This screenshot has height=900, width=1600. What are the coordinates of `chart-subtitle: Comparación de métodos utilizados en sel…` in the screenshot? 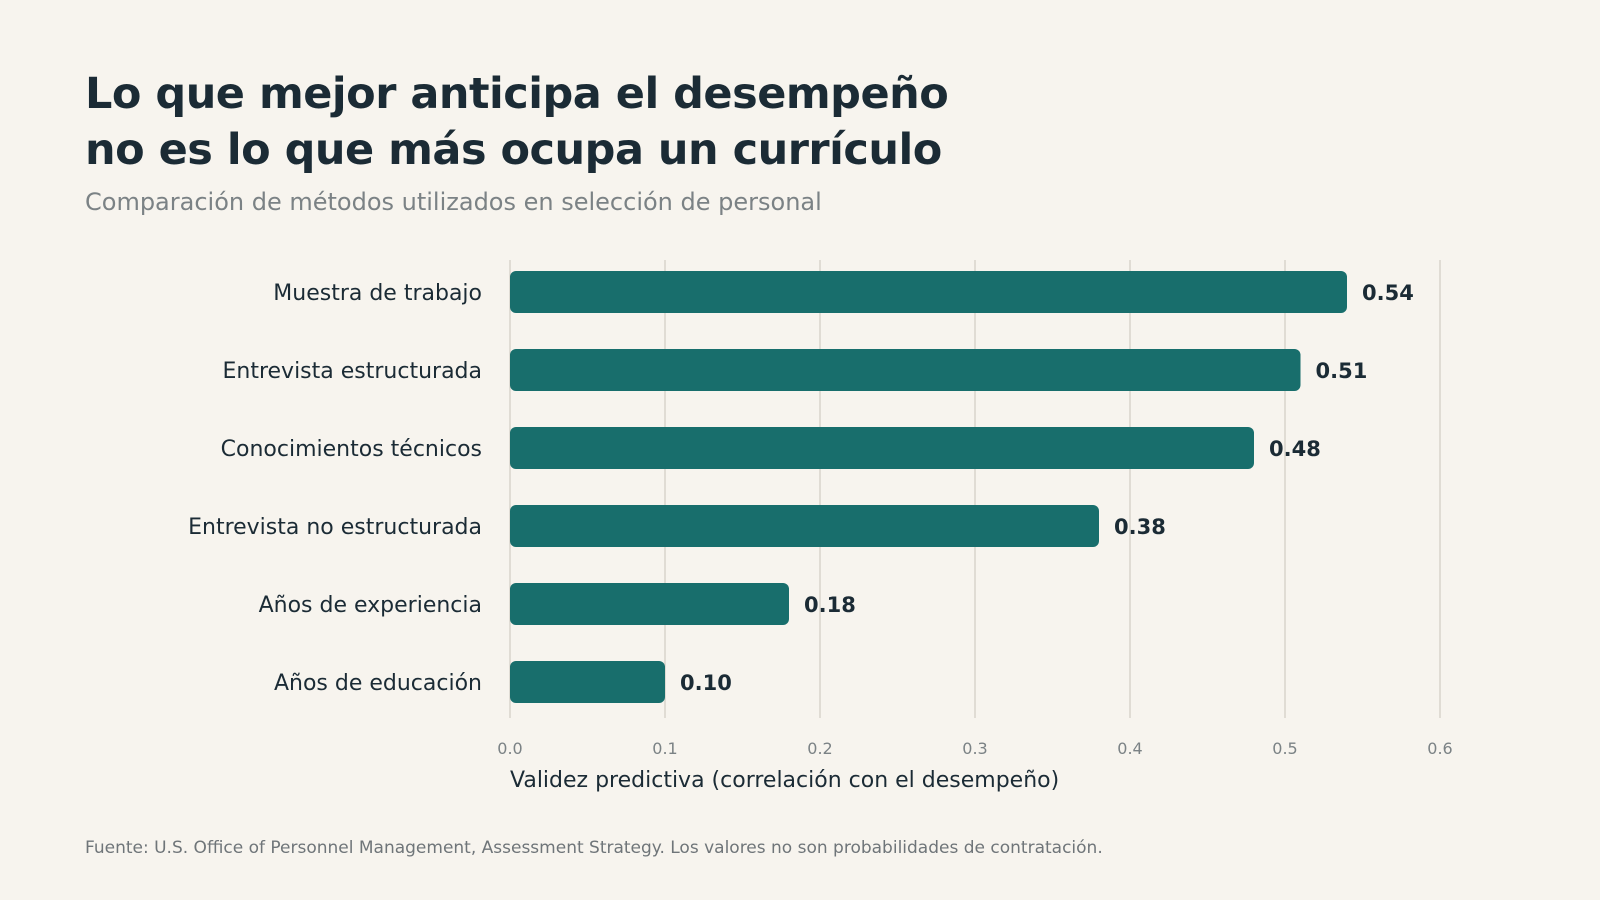 It's located at (453, 202).